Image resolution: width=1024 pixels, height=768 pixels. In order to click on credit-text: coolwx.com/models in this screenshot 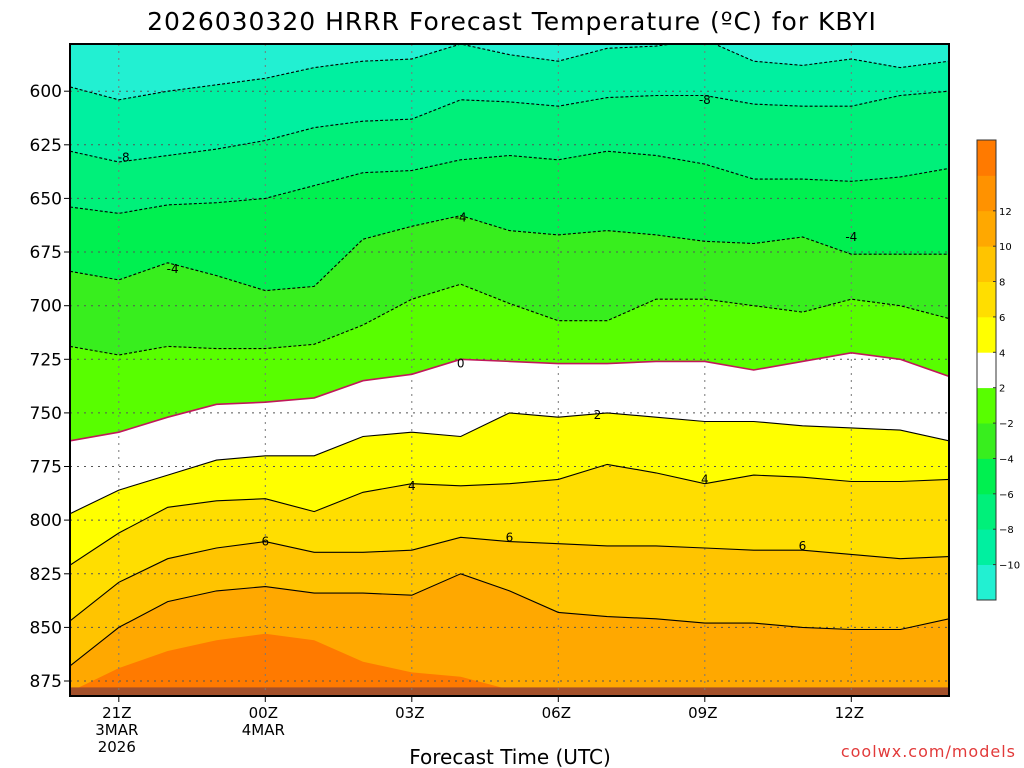, I will do `click(928, 751)`.